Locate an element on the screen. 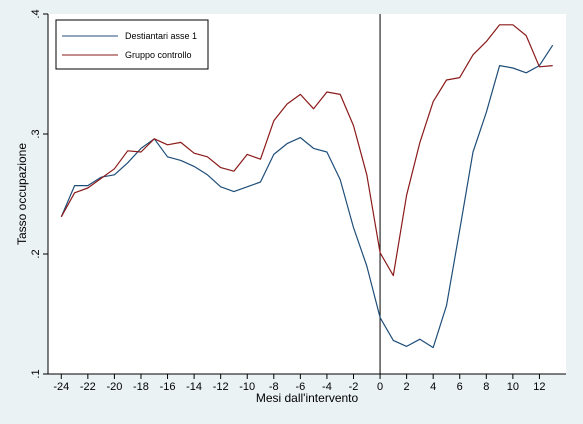 This screenshot has width=583, height=424. legend: Destiantari asse 1 Gruppo controllo is located at coordinates (132, 44).